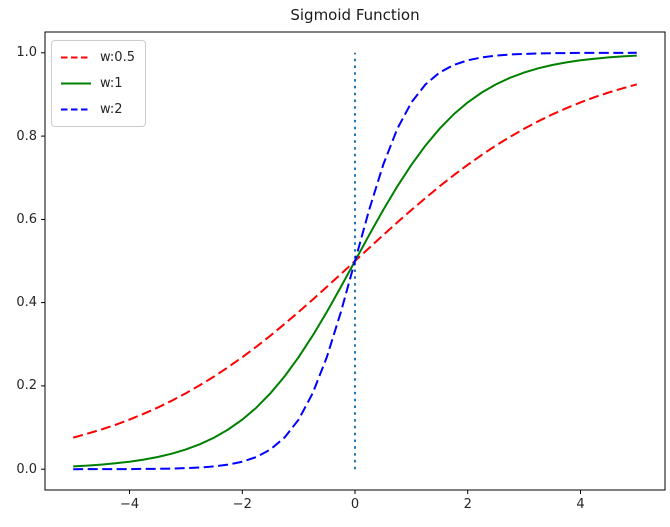 This screenshot has height=527, width=670. I want to click on y-tick-label: 0.6, so click(26, 219).